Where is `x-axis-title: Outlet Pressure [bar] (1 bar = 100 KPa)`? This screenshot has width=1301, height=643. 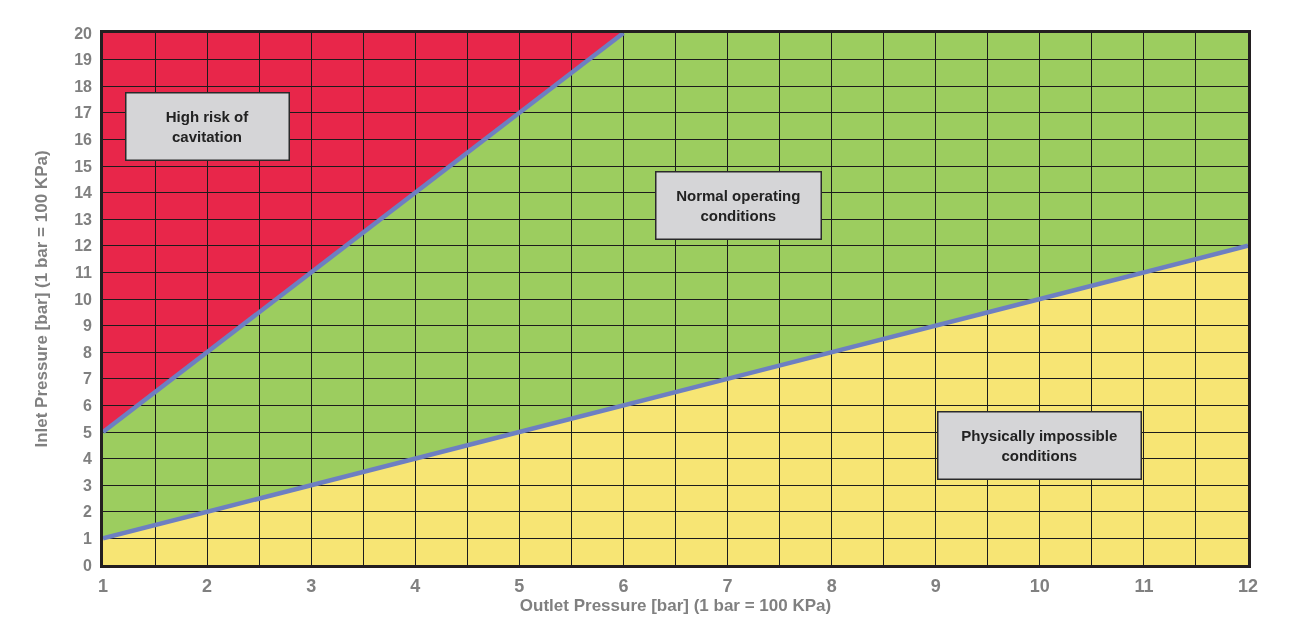 x-axis-title: Outlet Pressure [bar] (1 bar = 100 KPa) is located at coordinates (675, 605).